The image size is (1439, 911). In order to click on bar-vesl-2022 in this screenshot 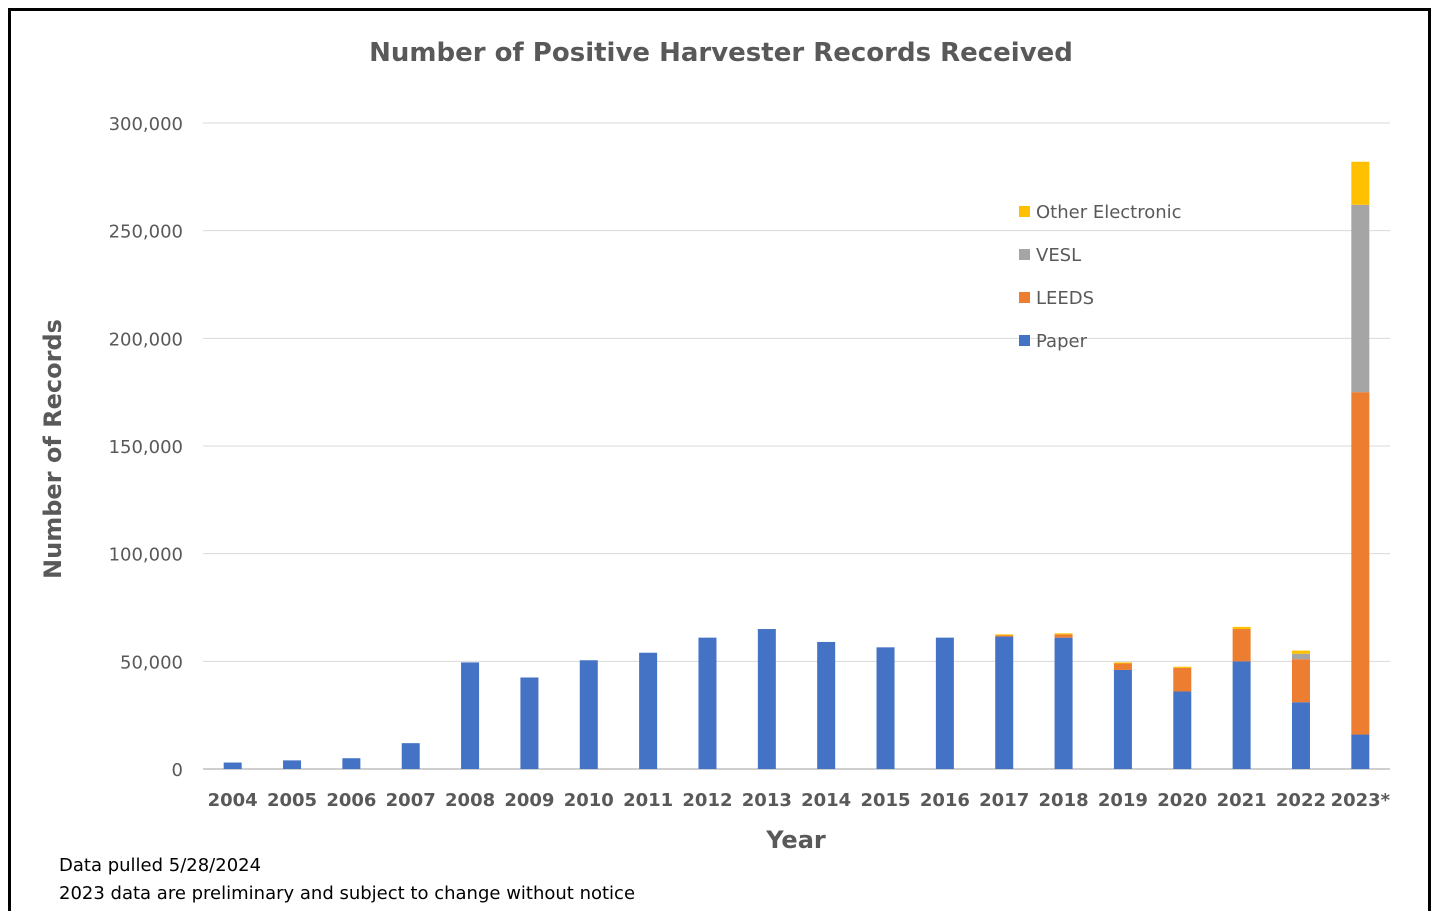, I will do `click(1300, 656)`.